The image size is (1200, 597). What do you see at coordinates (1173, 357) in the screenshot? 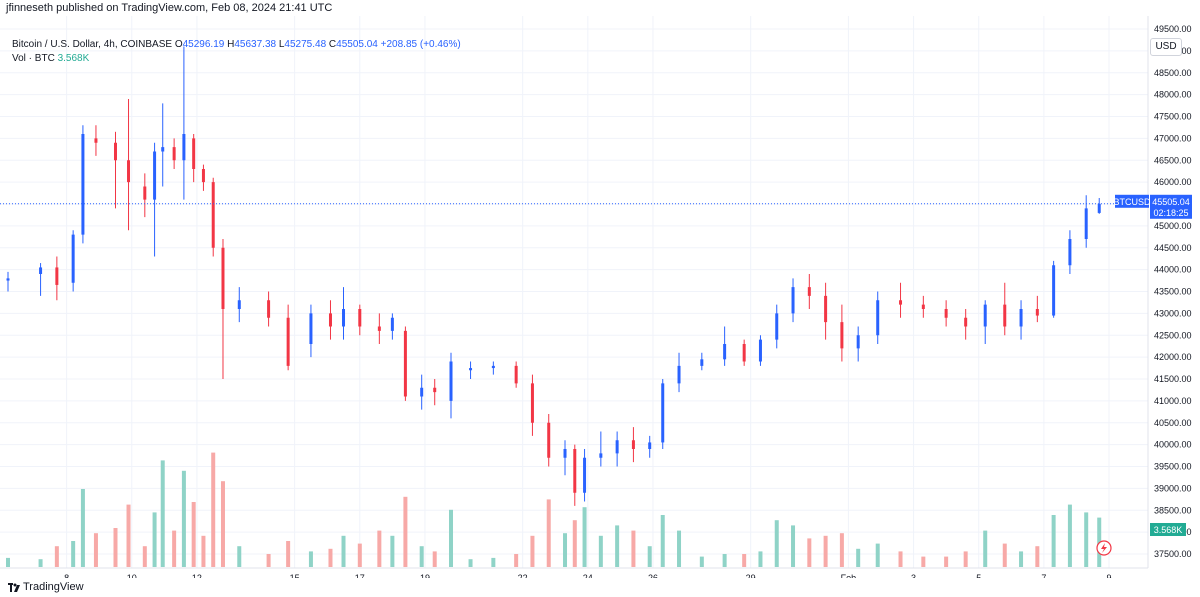
I see `y-tick-label: 42000.00` at bounding box center [1173, 357].